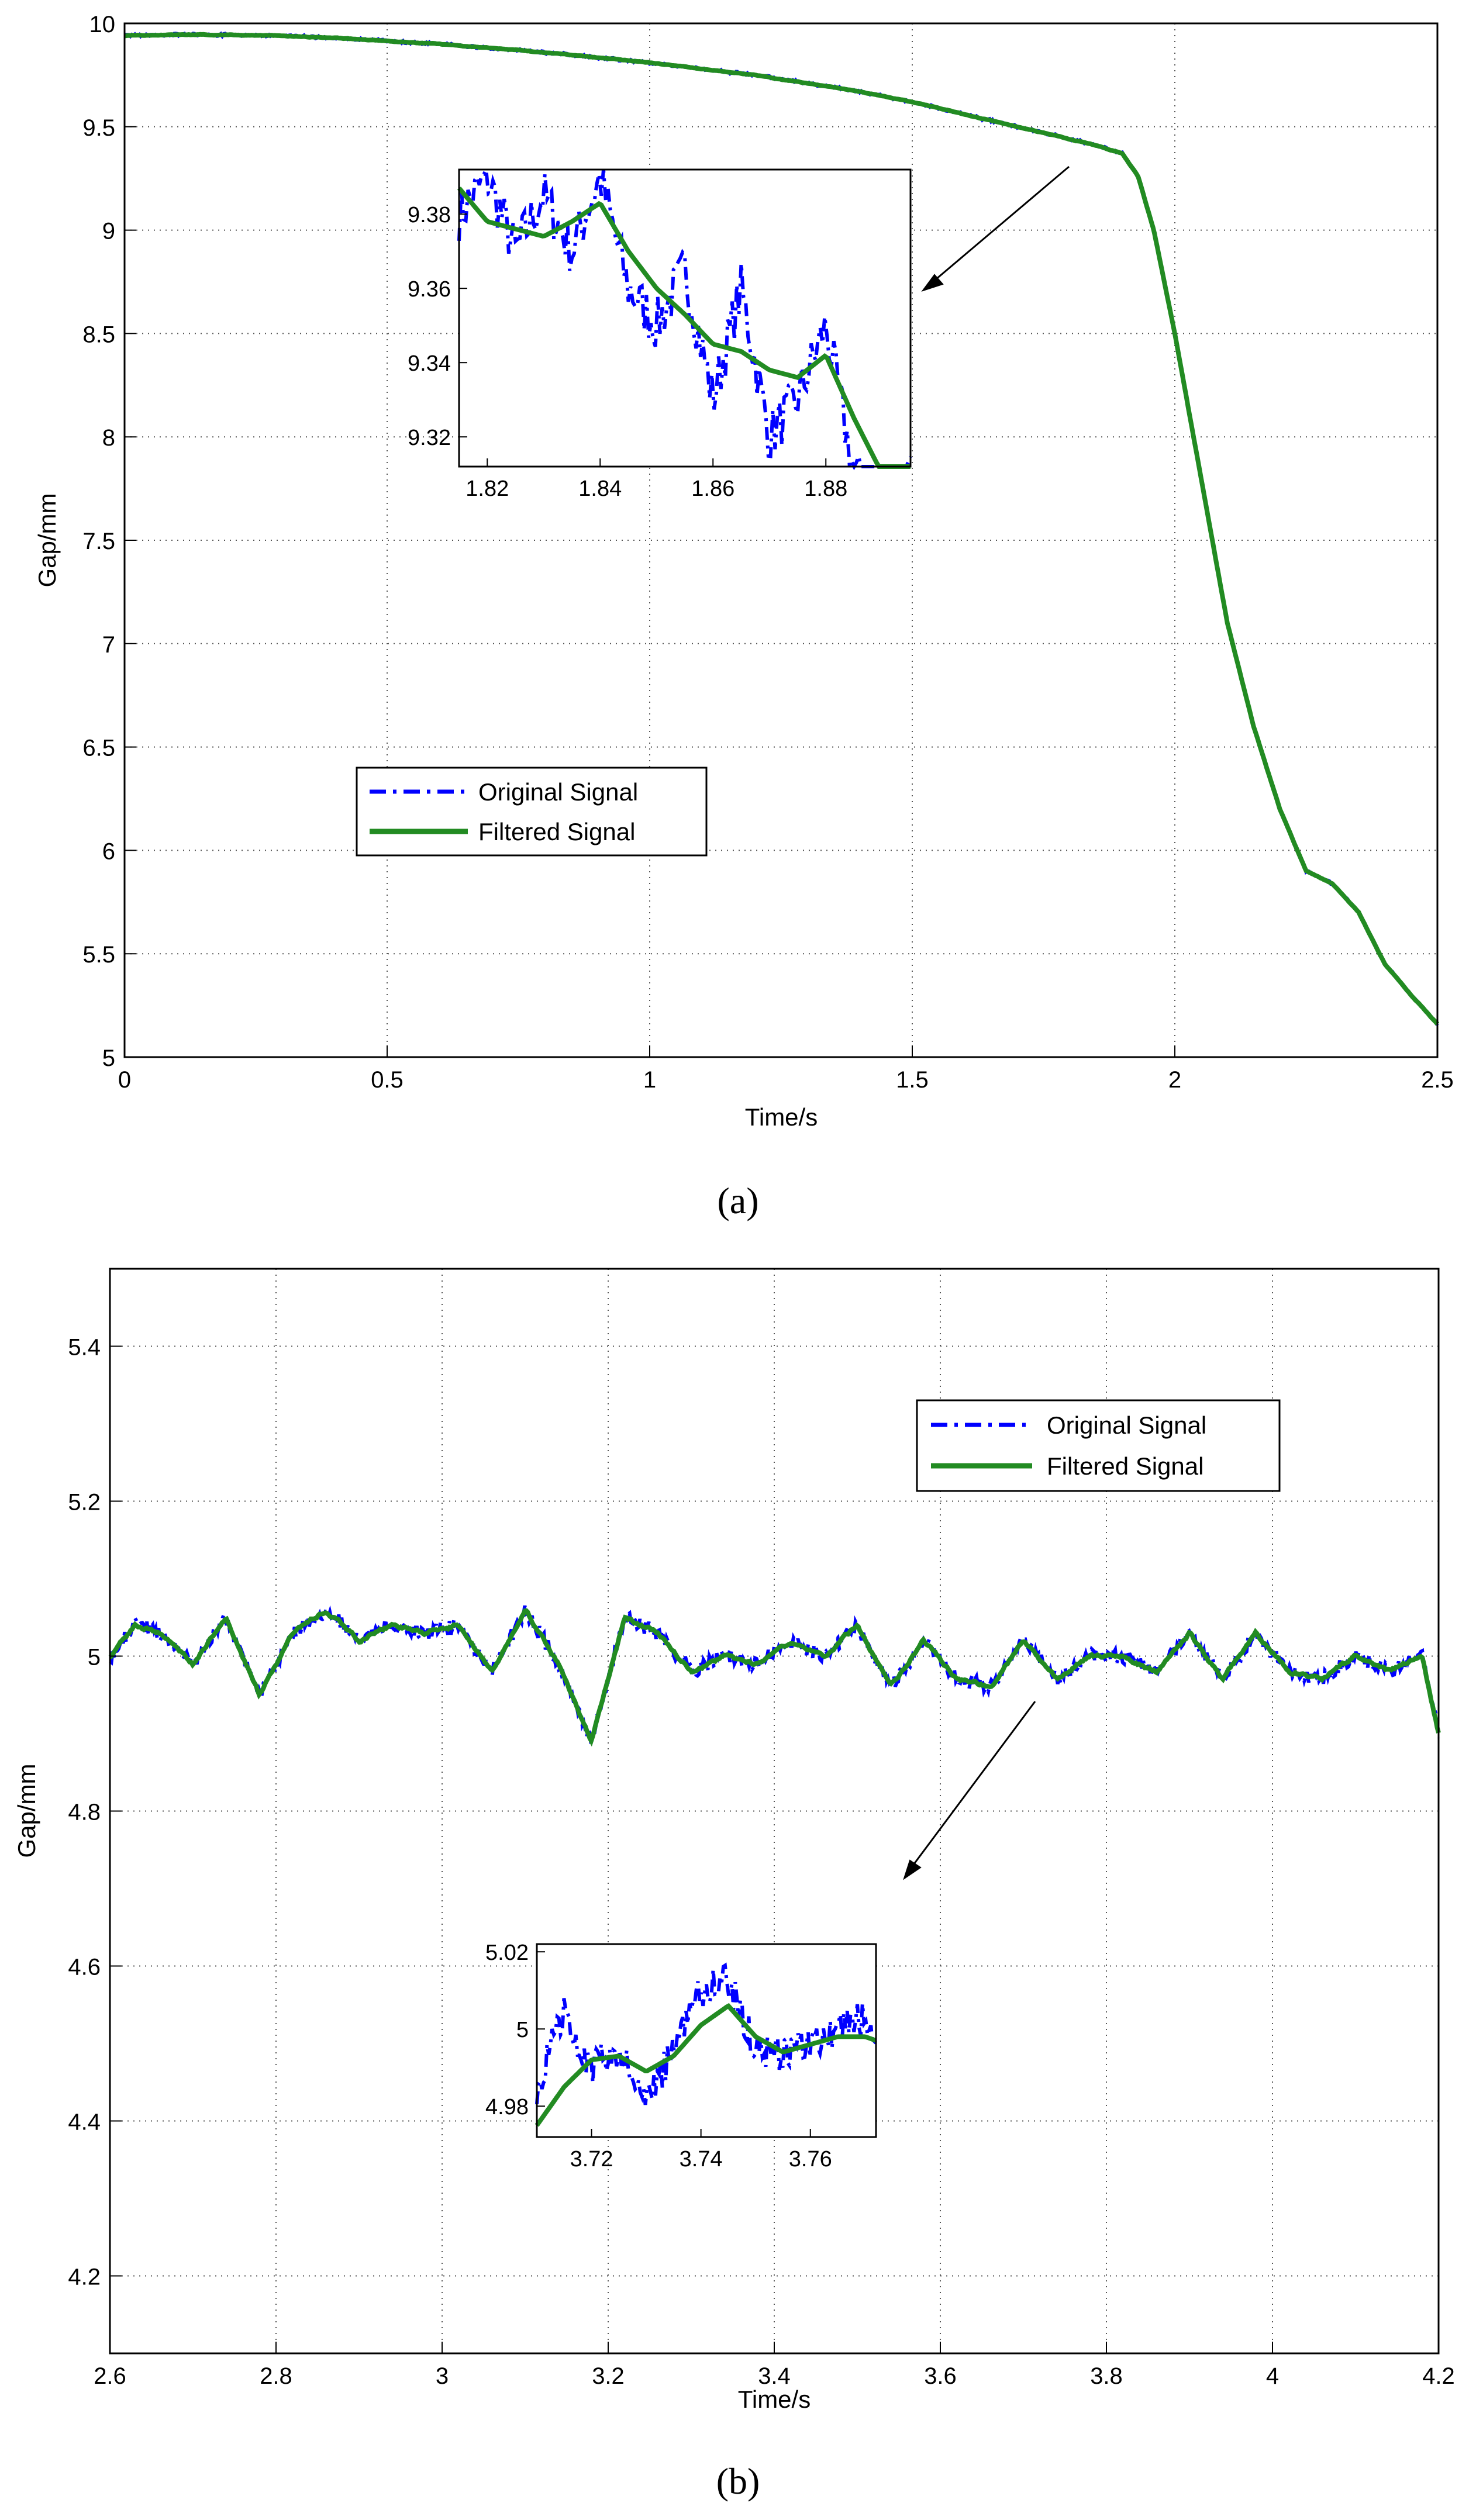  Describe the element at coordinates (913, 1080) in the screenshot. I see `chart-a-xtick-label: 1.5` at that location.